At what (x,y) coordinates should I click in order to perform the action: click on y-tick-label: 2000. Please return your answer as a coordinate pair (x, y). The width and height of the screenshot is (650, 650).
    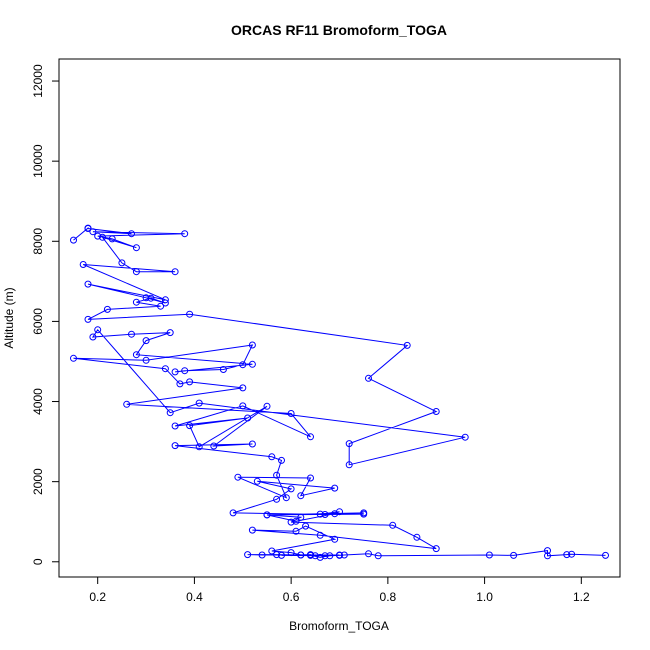
    Looking at the image, I should click on (38, 481).